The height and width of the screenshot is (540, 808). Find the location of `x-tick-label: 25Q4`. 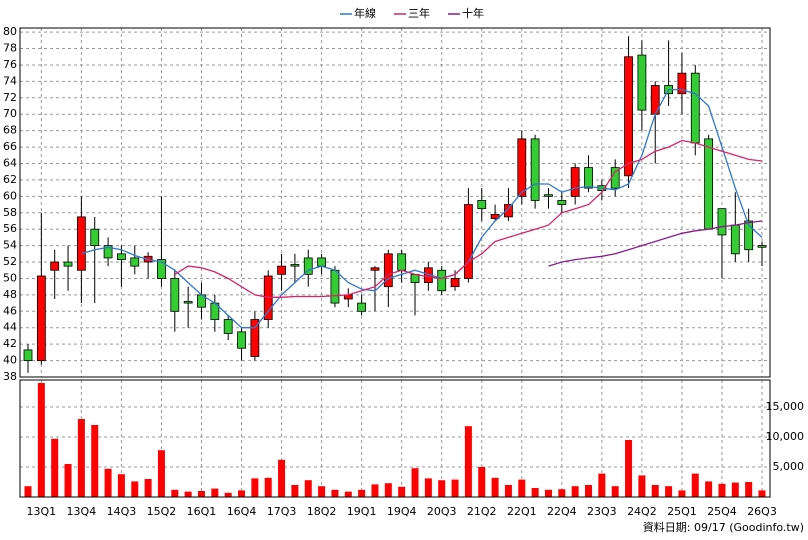

x-tick-label: 25Q4 is located at coordinates (722, 511).